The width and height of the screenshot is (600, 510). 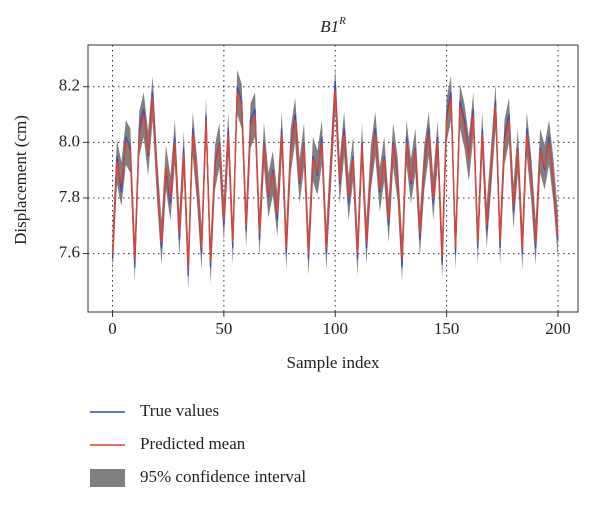 I want to click on y-tick-label: 8.0, so click(x=69, y=140).